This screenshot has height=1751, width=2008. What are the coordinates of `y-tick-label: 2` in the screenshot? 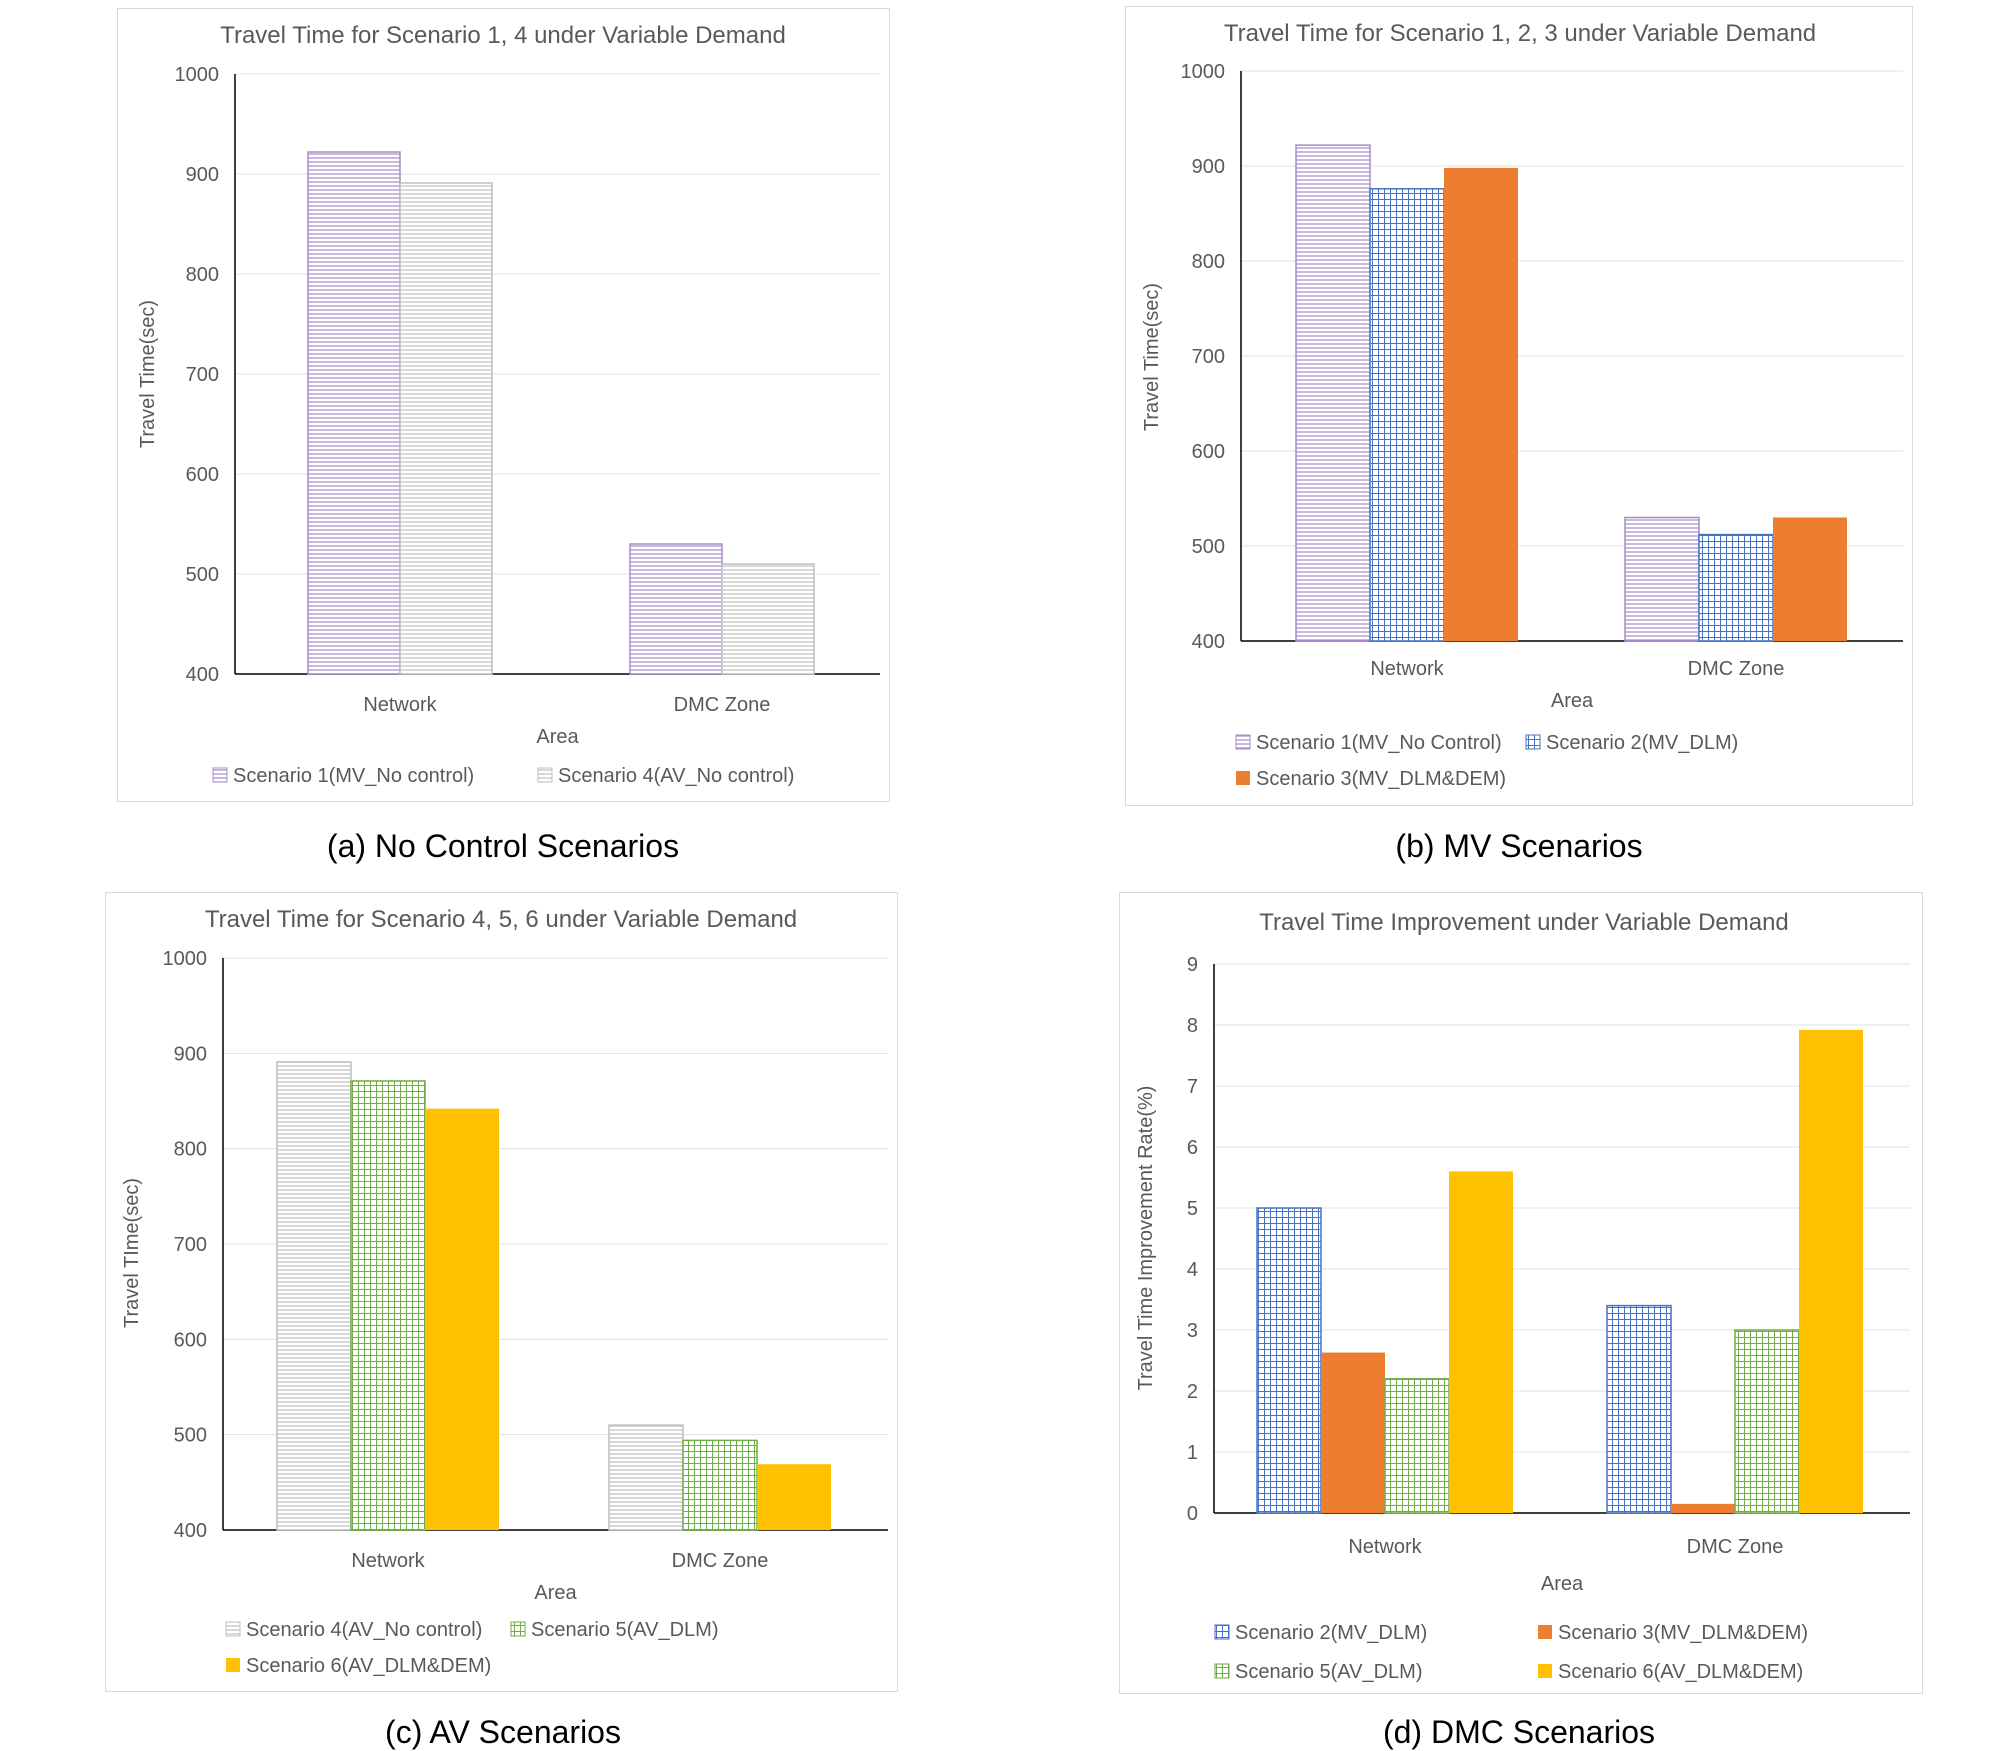 It's located at (1192, 1392).